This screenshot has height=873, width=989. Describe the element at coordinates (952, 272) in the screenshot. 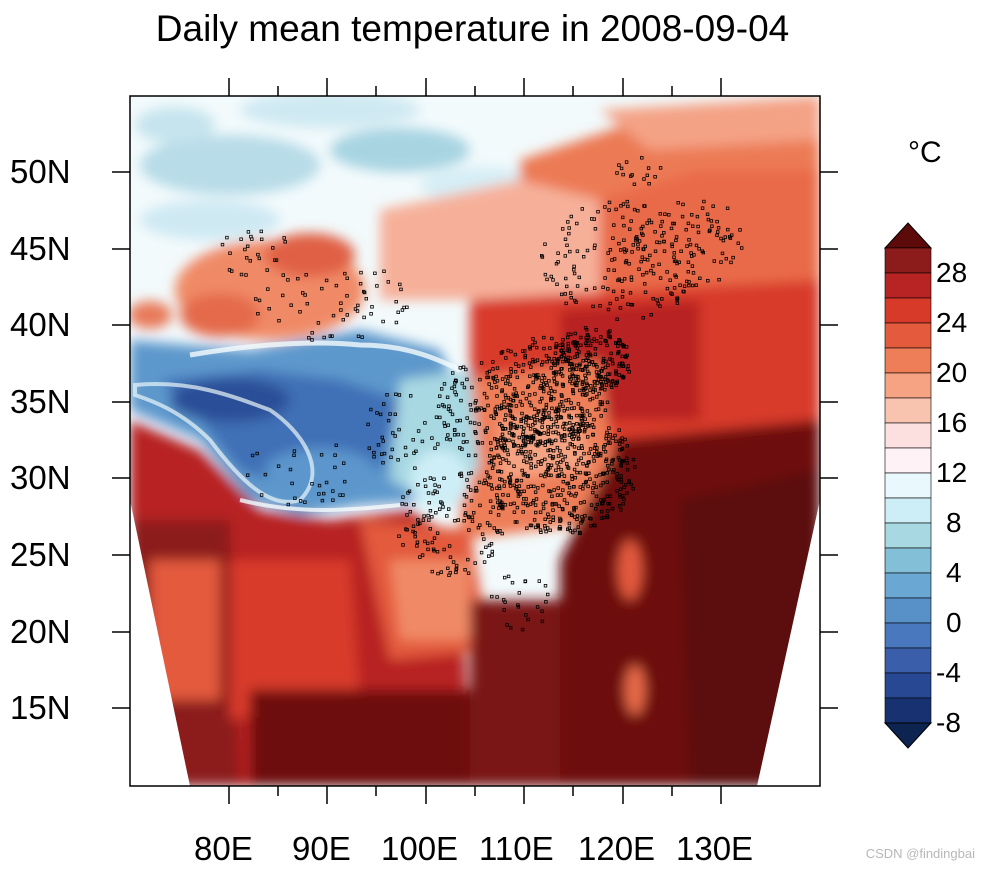

I see `colorbar-label-28: 28` at that location.